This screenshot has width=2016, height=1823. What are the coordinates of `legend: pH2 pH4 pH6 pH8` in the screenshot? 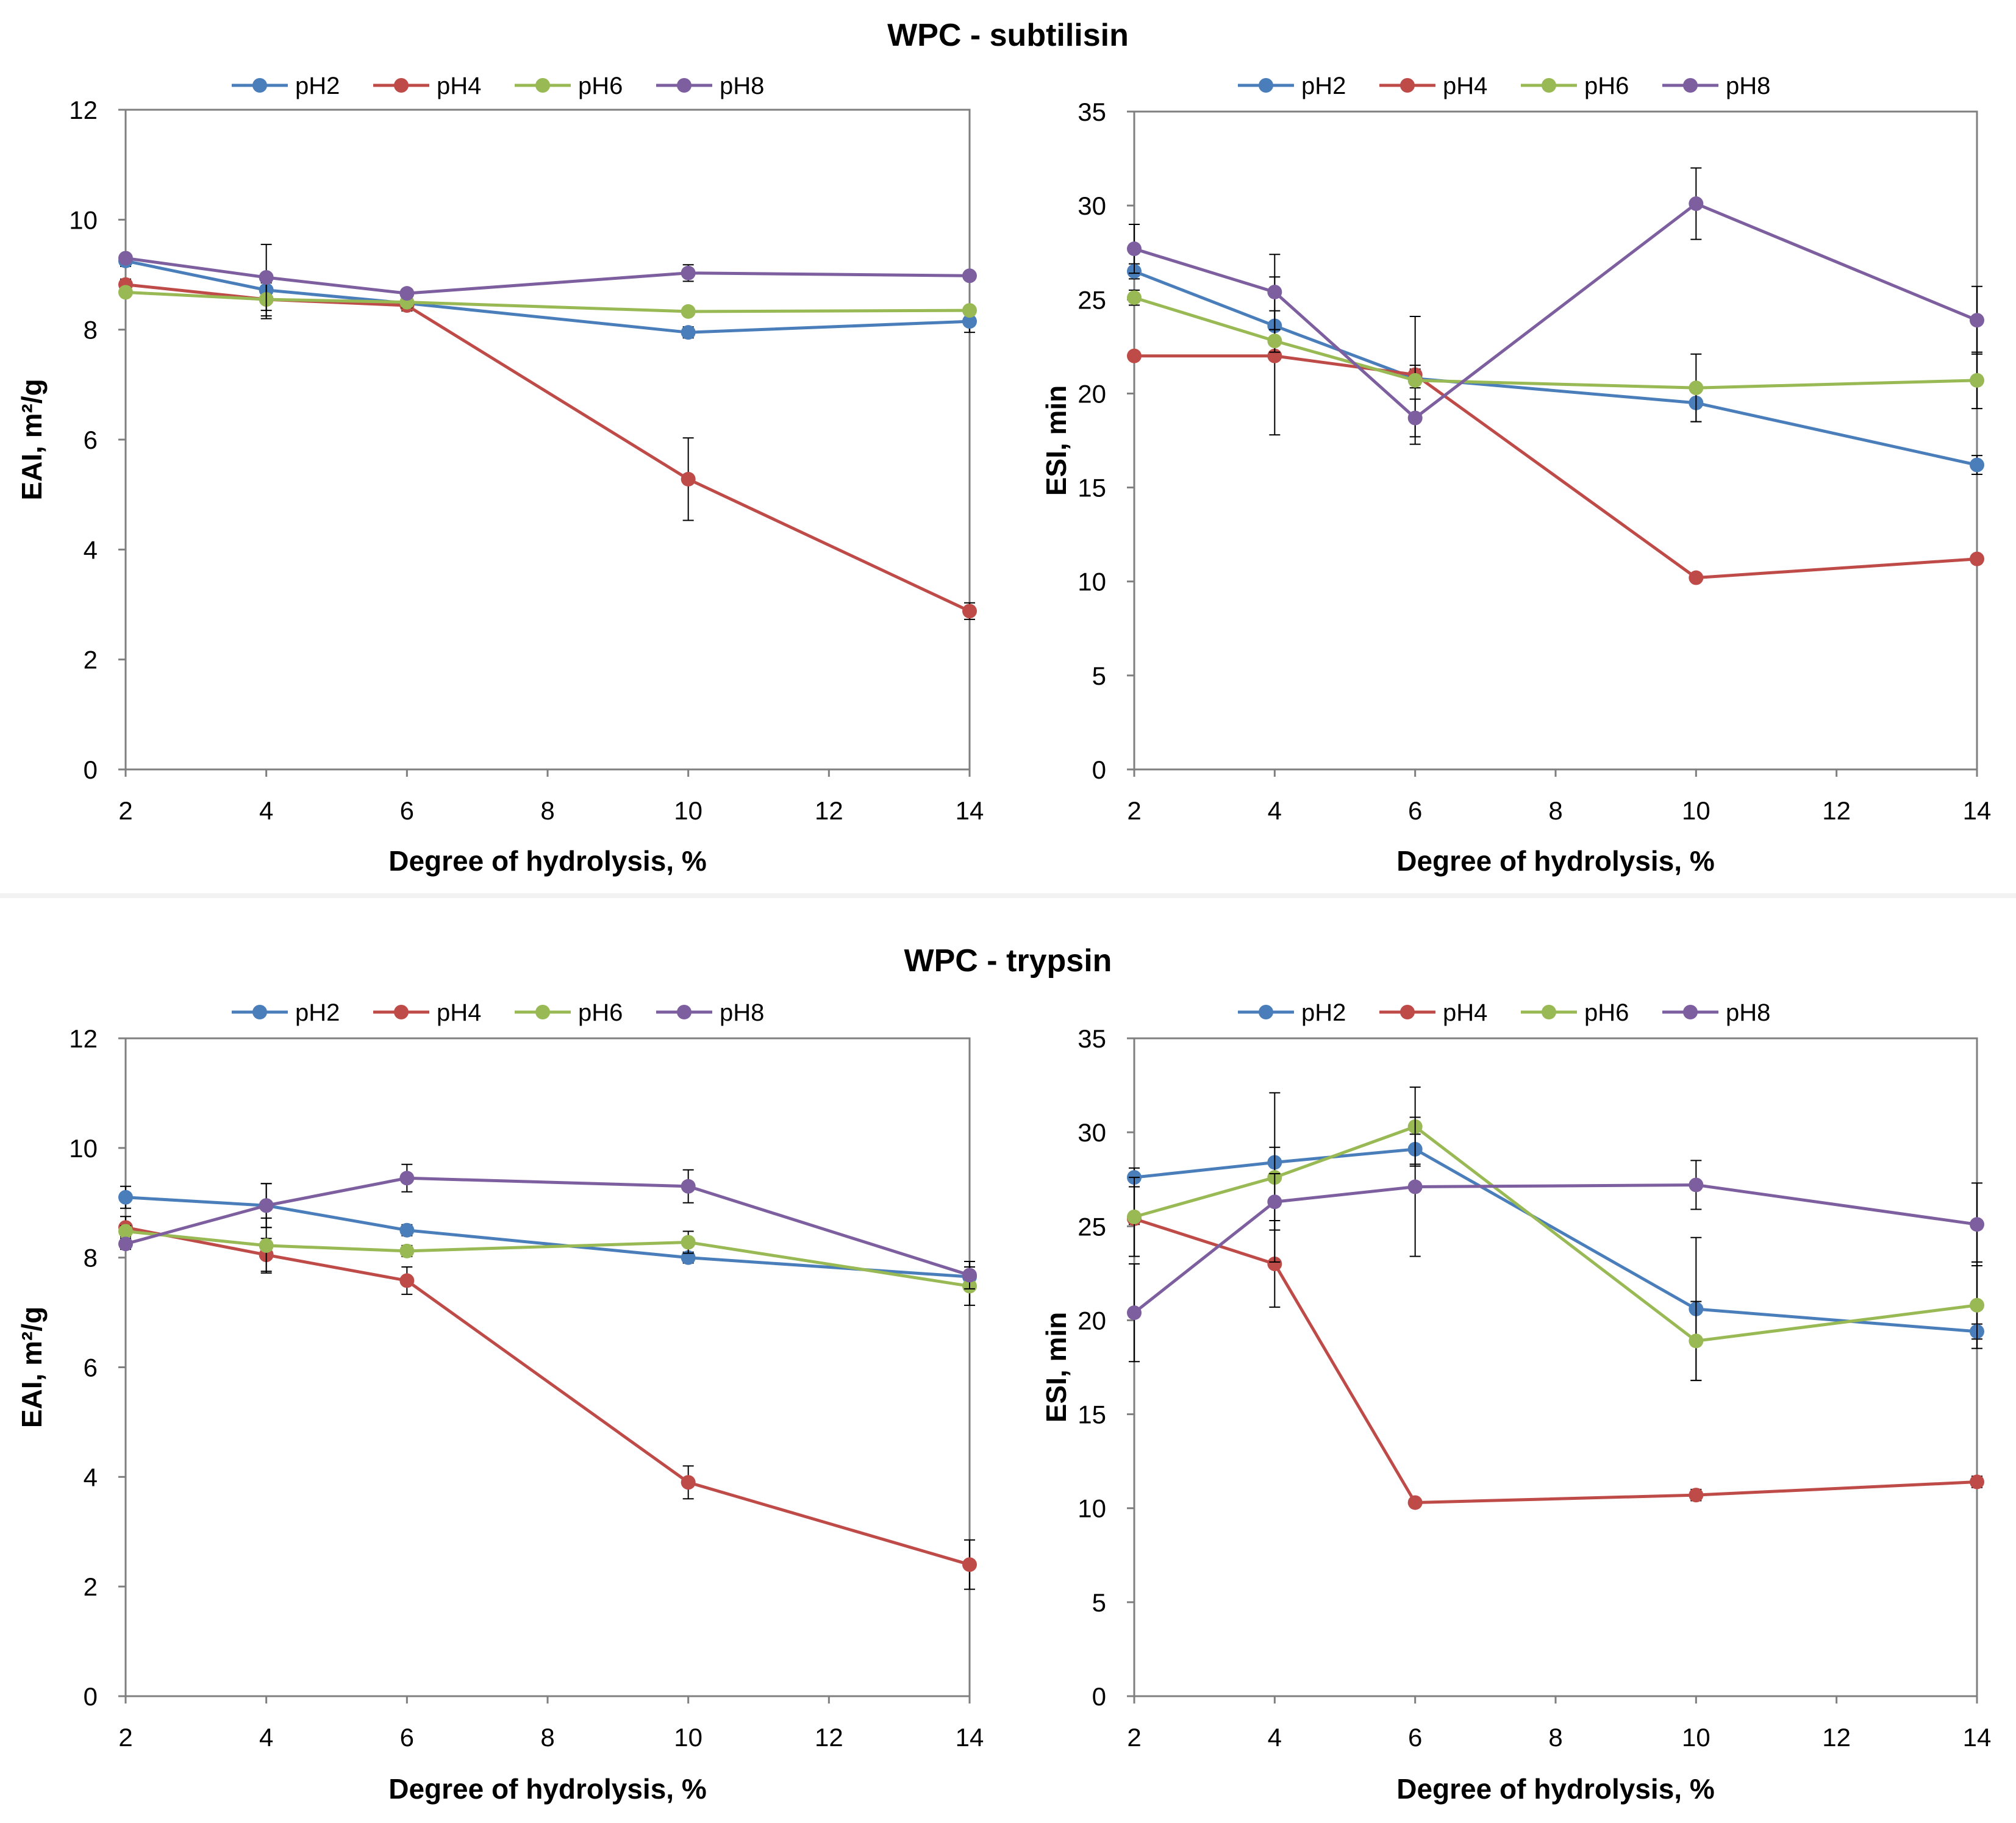 It's located at (498, 86).